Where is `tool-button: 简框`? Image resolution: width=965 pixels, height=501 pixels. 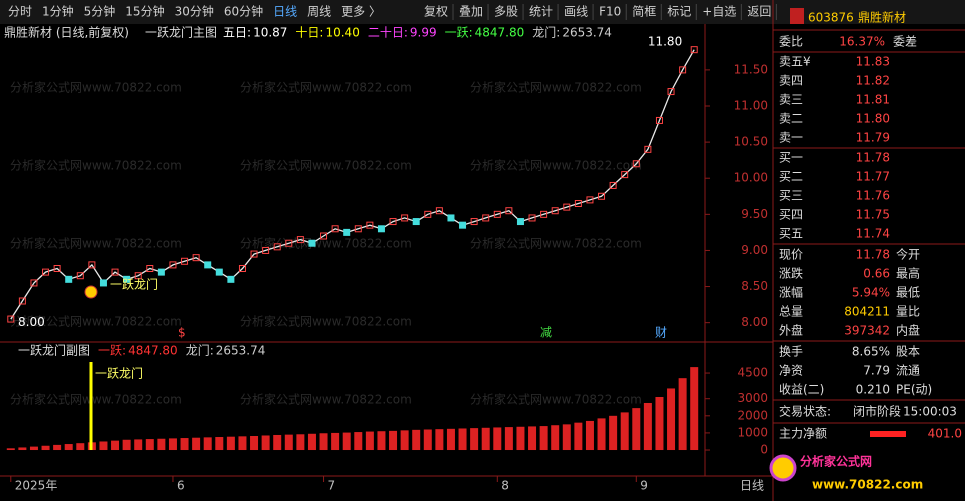 tool-button: 简框 is located at coordinates (644, 12).